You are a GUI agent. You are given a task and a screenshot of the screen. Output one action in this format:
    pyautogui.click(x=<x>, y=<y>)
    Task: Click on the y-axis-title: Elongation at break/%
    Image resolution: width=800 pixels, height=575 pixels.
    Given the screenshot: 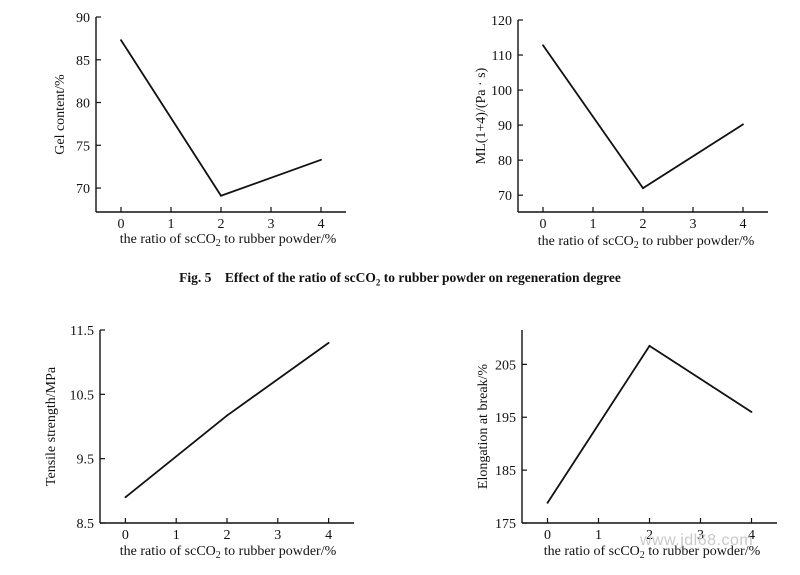 What is the action you would take?
    pyautogui.click(x=483, y=427)
    